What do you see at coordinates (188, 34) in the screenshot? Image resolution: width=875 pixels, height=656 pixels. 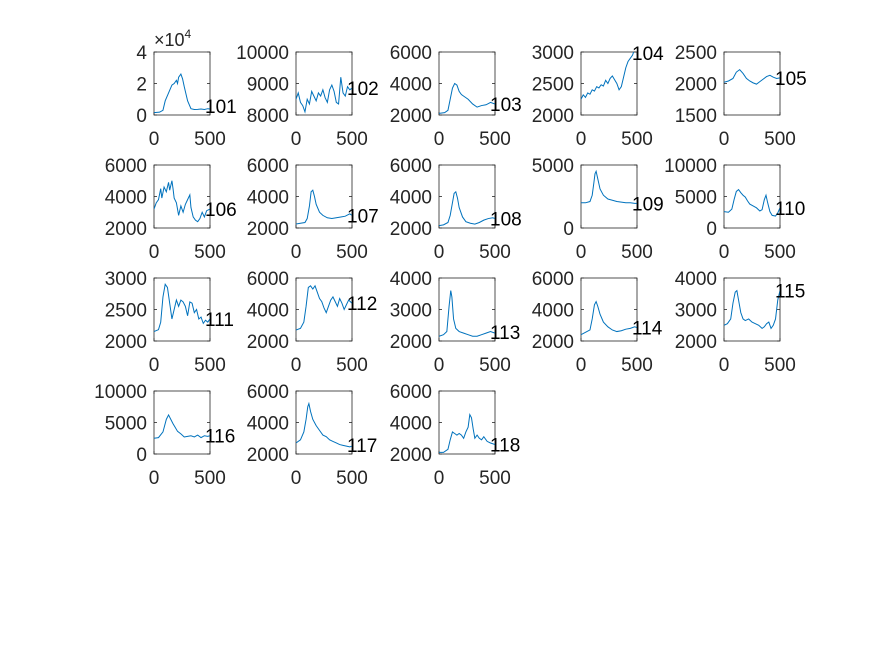 I see `y-exponent-power: 4` at bounding box center [188, 34].